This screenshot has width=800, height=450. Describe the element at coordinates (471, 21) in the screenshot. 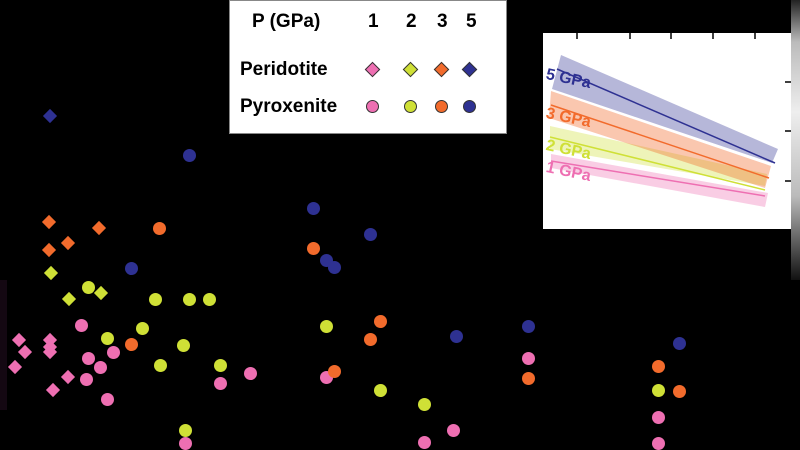

I see `legend-pressure-5: 5` at that location.